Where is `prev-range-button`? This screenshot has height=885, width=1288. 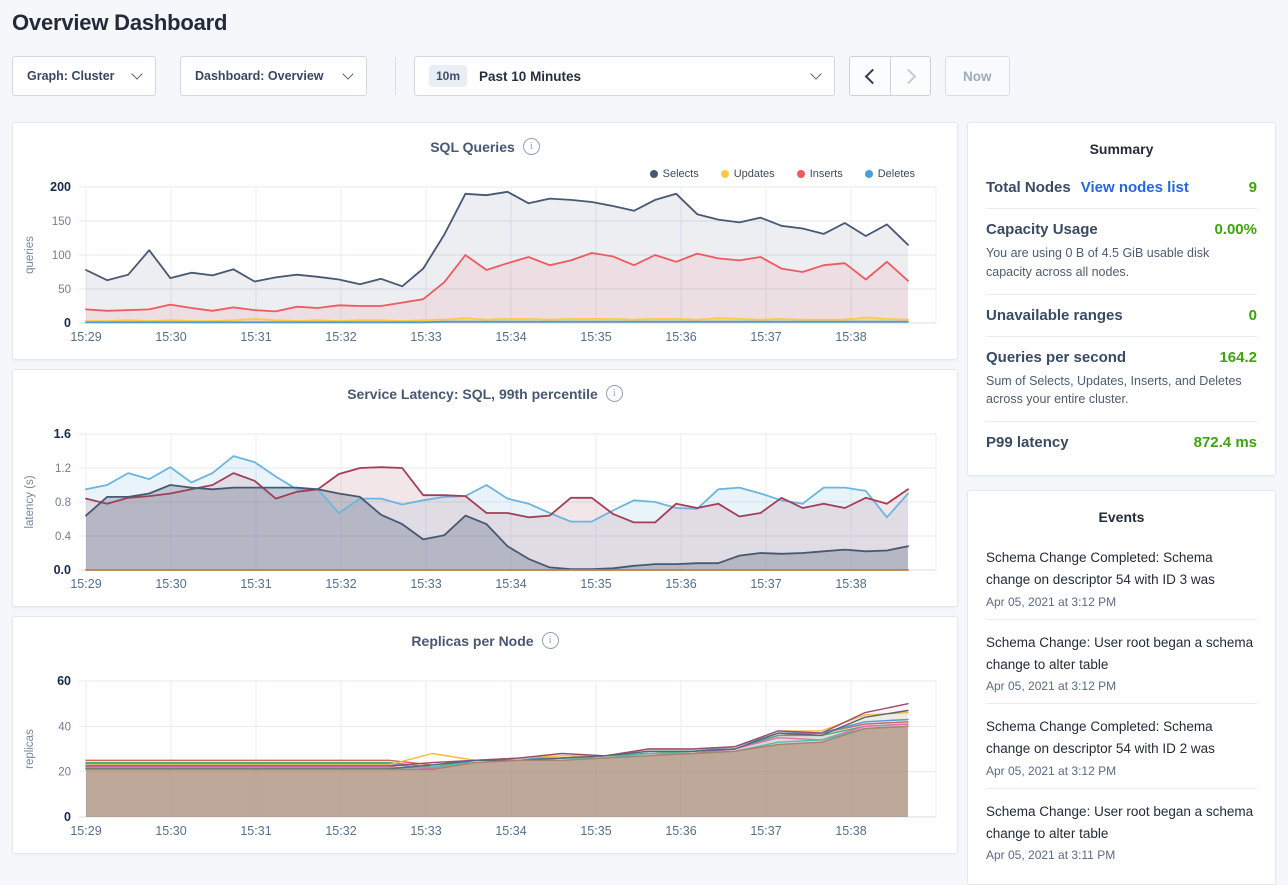
prev-range-button is located at coordinates (870, 76).